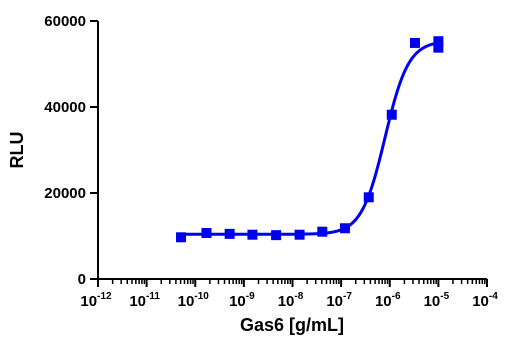 The height and width of the screenshot is (339, 505). What do you see at coordinates (82, 279) in the screenshot?
I see `y-tick-label: 0` at bounding box center [82, 279].